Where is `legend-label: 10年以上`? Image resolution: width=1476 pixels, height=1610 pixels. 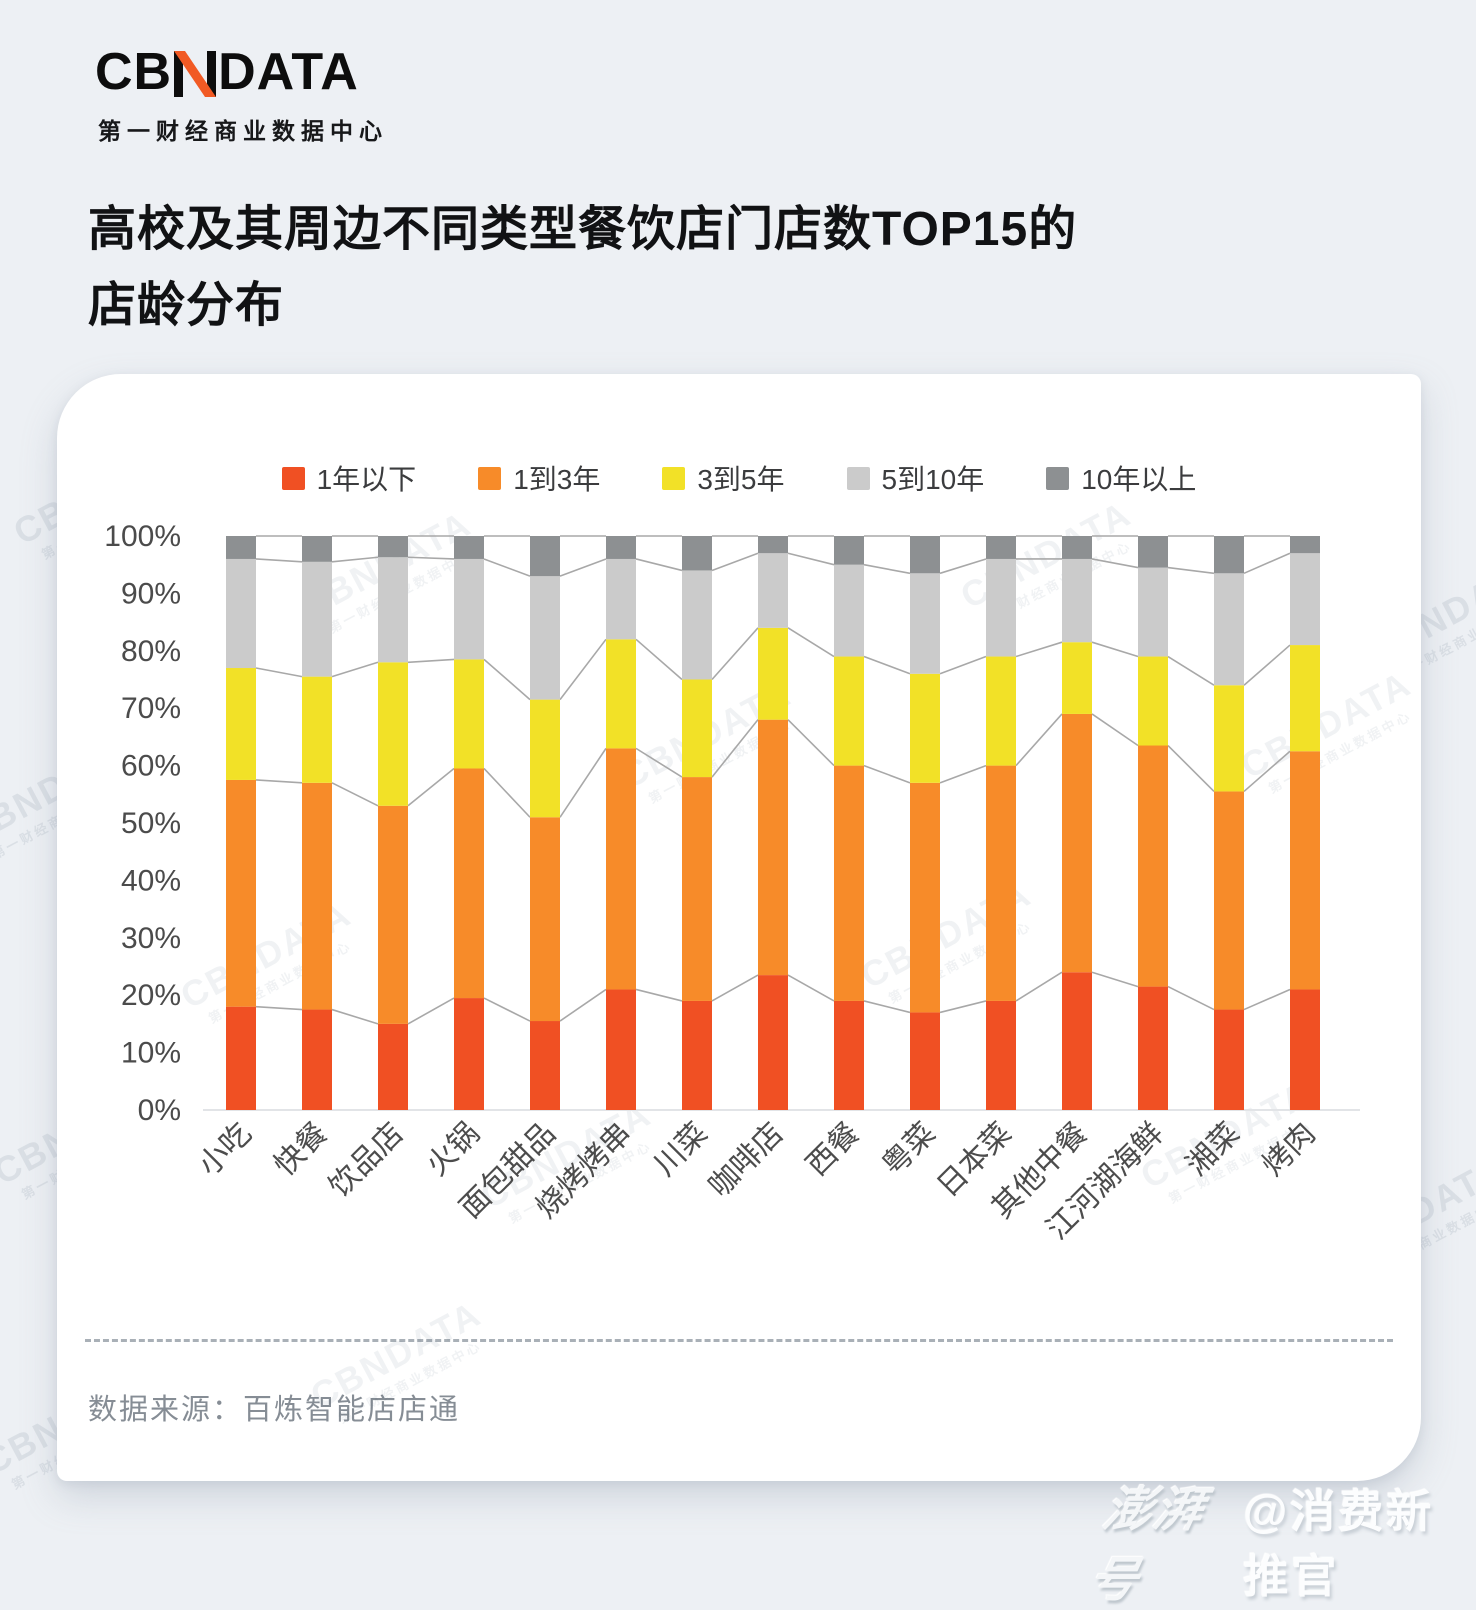
legend-label: 10年以上 is located at coordinates (1139, 479).